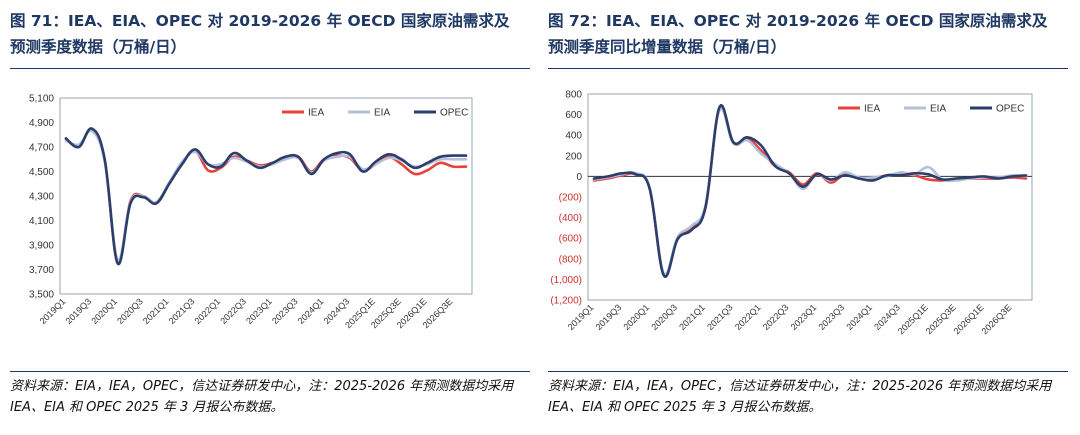 This screenshot has width=1080, height=435. I want to click on series-line-opec, so click(266, 196).